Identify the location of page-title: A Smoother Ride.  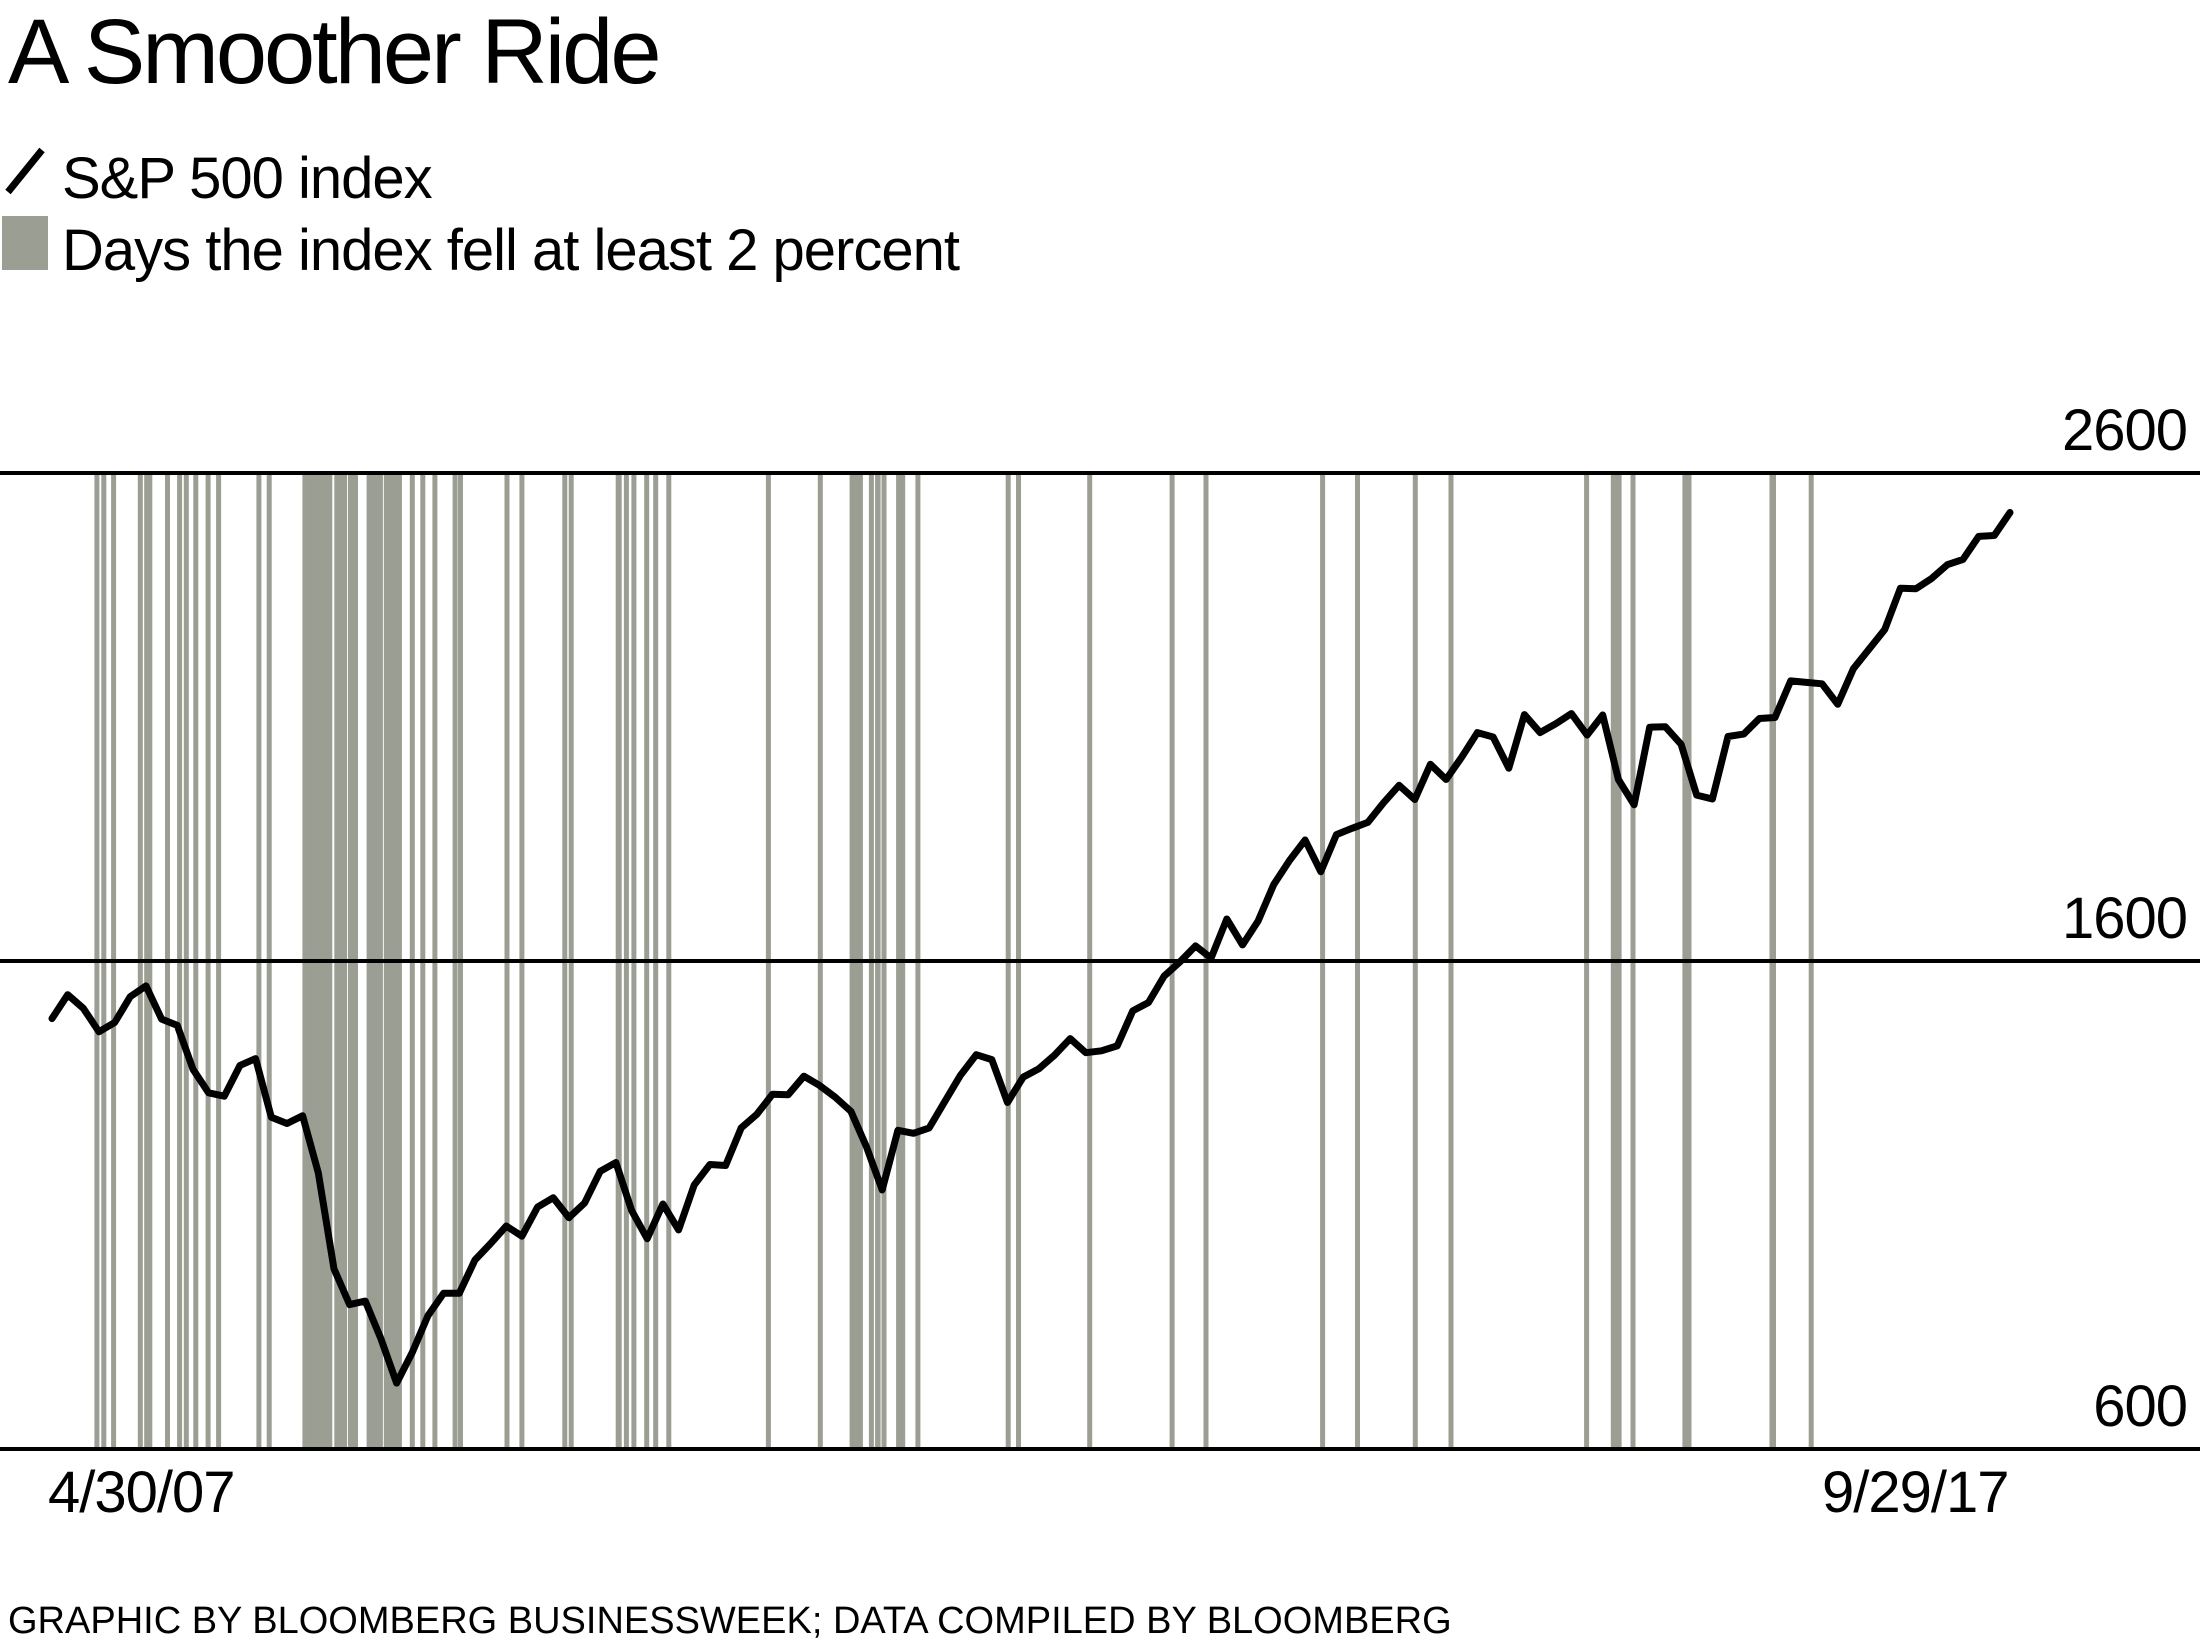
(334, 52).